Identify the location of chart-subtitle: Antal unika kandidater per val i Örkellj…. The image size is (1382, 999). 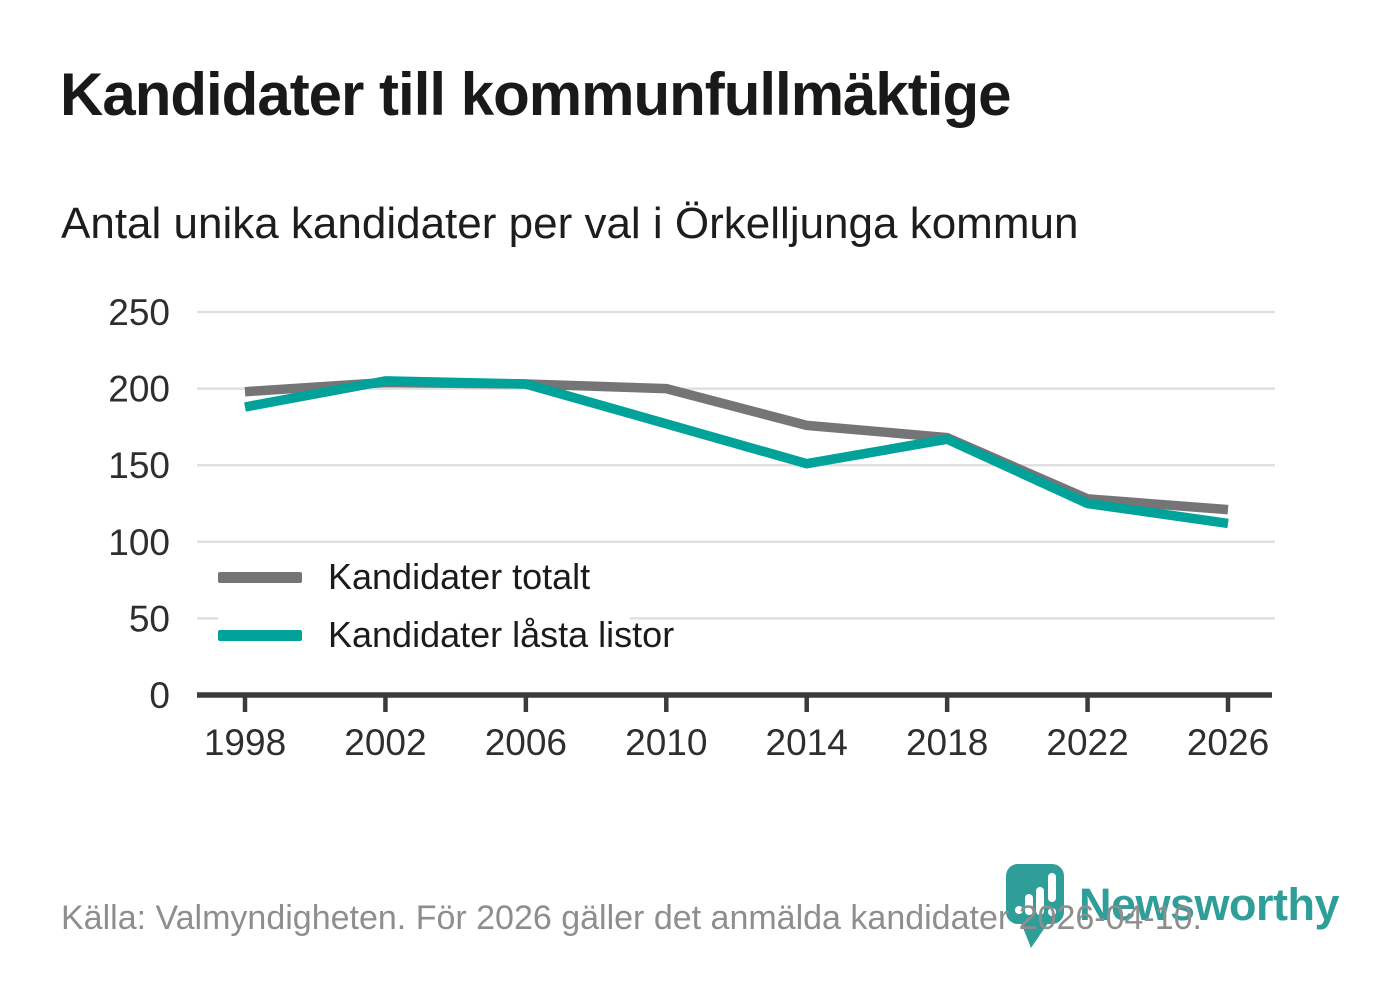
(570, 223).